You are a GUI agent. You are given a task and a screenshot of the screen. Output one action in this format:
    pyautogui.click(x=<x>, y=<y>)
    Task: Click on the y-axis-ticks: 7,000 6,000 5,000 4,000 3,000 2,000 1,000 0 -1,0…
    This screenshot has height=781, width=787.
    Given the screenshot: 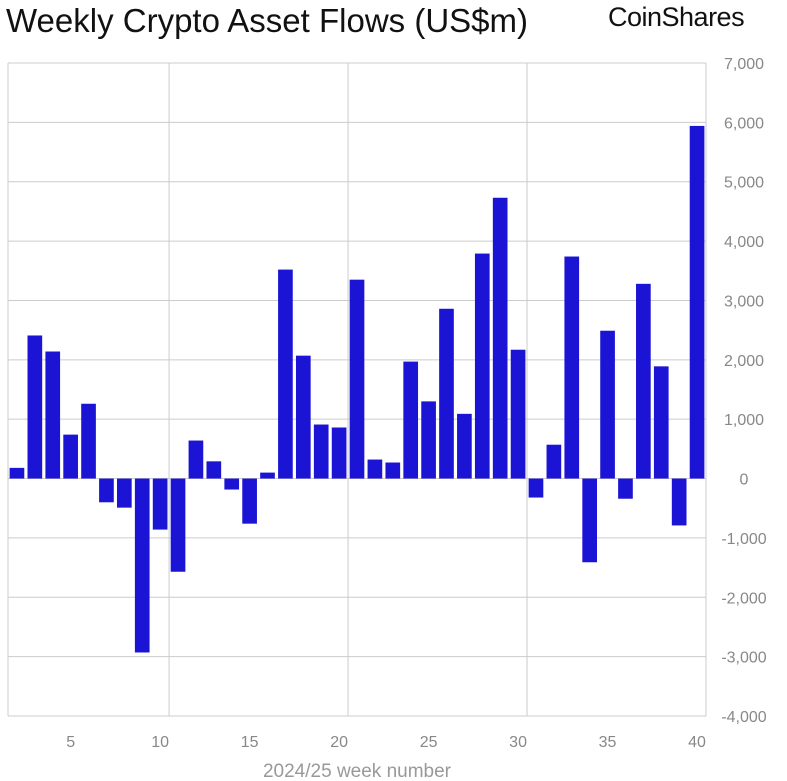 What is the action you would take?
    pyautogui.click(x=743, y=391)
    